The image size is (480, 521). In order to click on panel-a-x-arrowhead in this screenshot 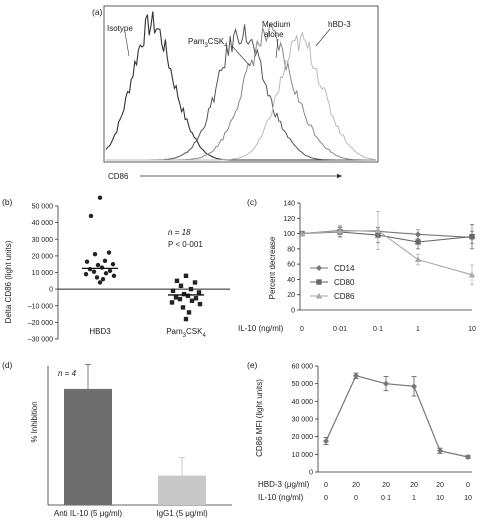, I will do `click(339, 176)`.